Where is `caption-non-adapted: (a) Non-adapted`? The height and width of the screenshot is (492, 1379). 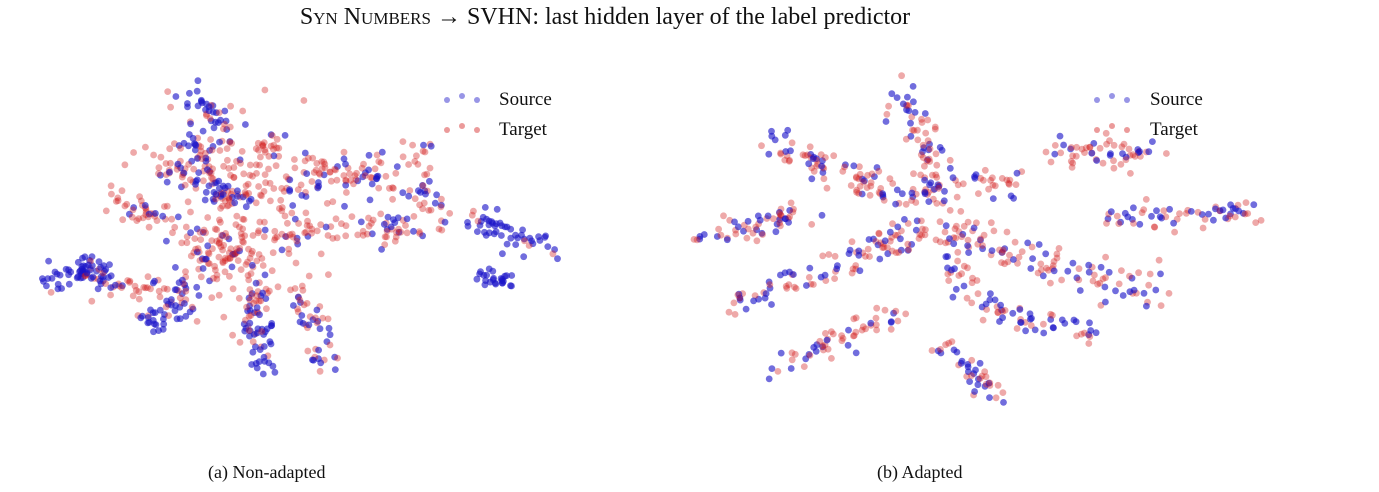
caption-non-adapted: (a) Non-adapted is located at coordinates (267, 472).